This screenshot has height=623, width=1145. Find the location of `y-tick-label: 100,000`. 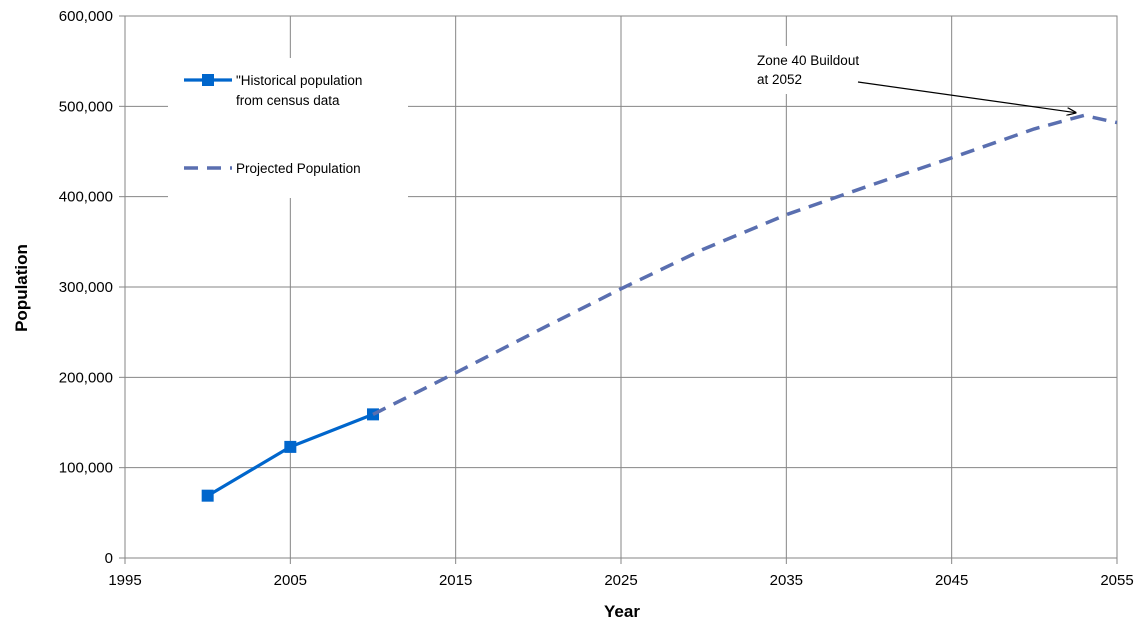

y-tick-label: 100,000 is located at coordinates (86, 468).